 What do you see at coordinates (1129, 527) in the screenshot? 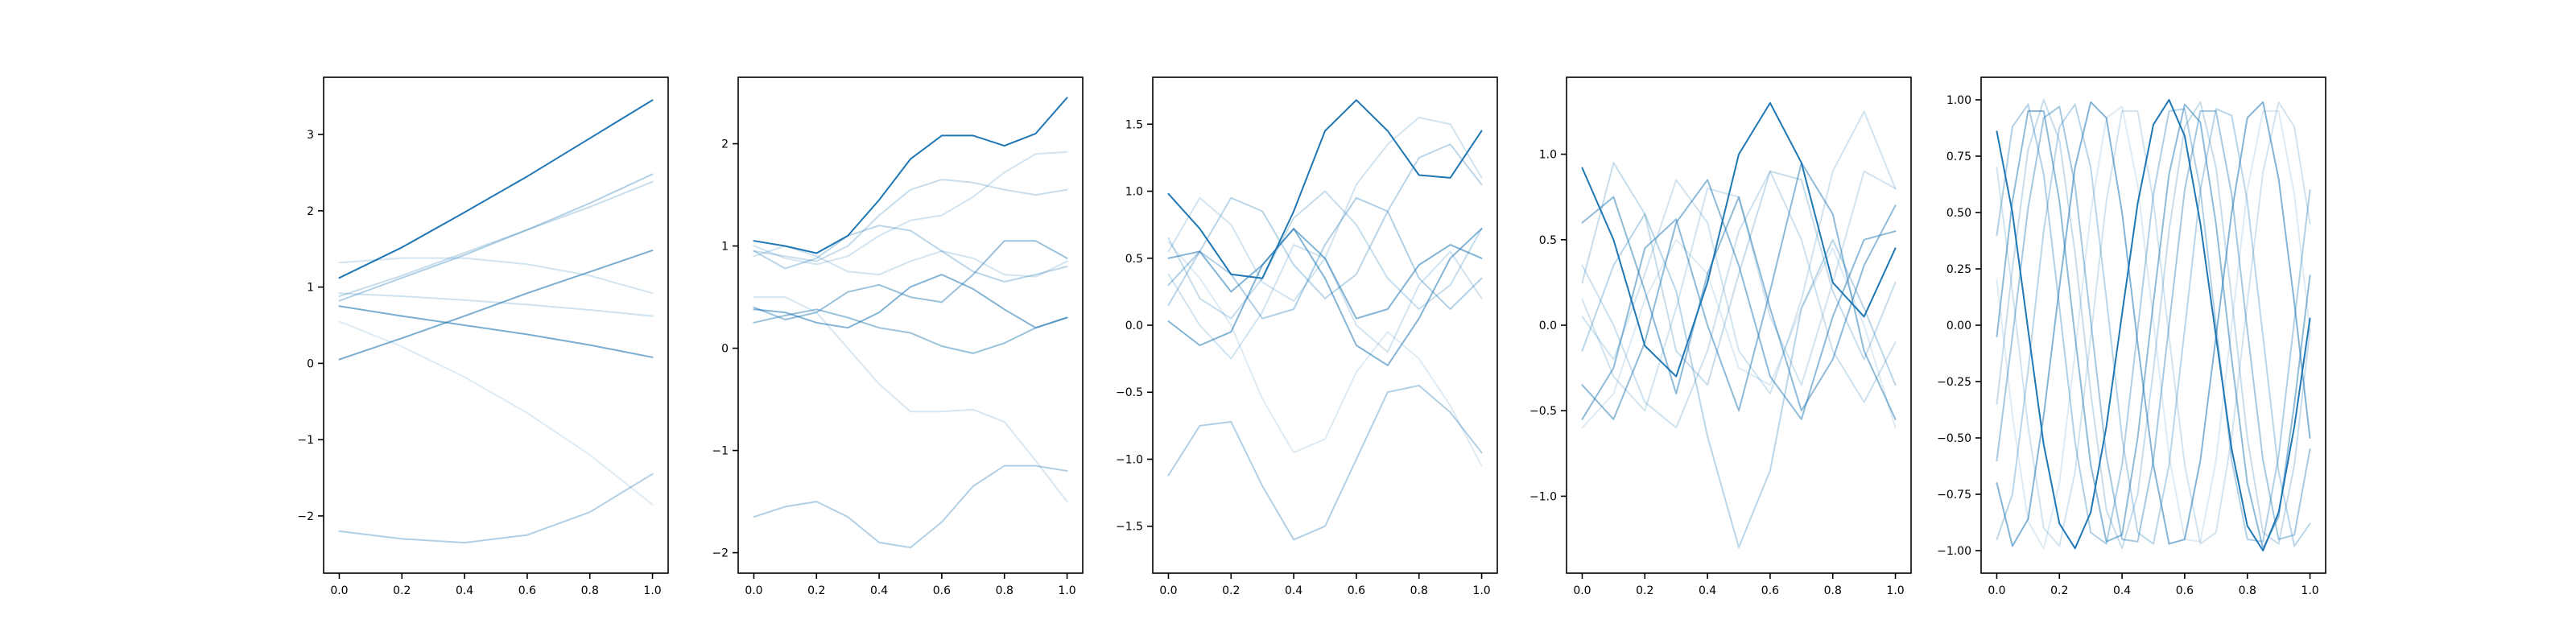
I see `y-tick-label: −1.5` at bounding box center [1129, 527].